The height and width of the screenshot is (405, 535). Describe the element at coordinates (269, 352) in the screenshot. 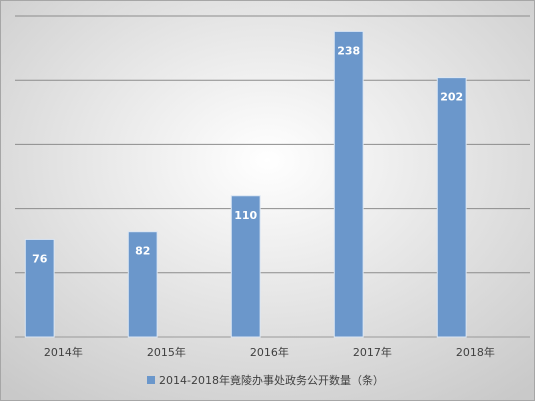

I see `x-tick-label: 2016年` at that location.